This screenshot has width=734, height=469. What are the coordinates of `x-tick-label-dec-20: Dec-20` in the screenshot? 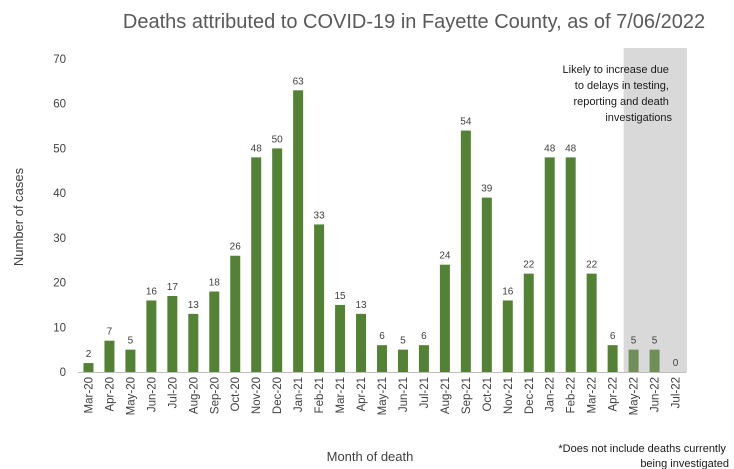 It's located at (278, 395).